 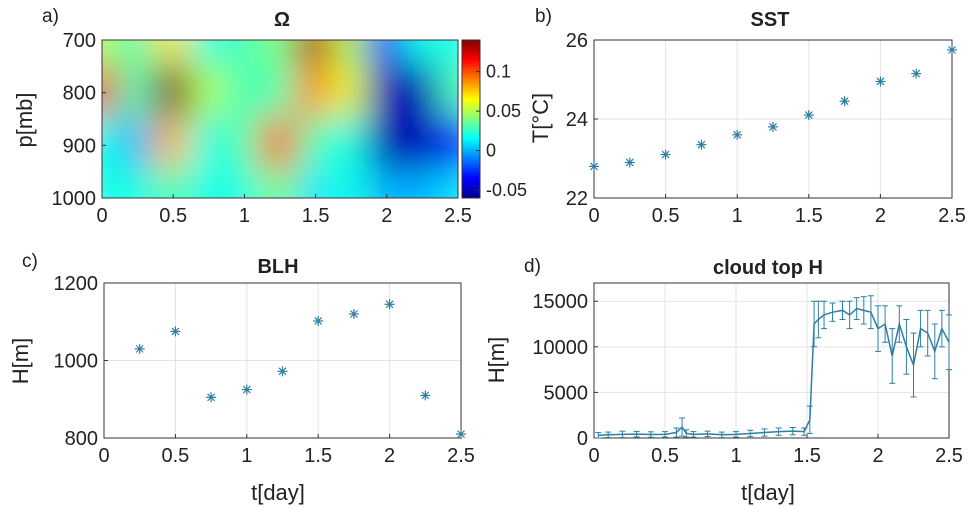 What do you see at coordinates (79, 94) in the screenshot?
I see `y-tick-label: 800` at bounding box center [79, 94].